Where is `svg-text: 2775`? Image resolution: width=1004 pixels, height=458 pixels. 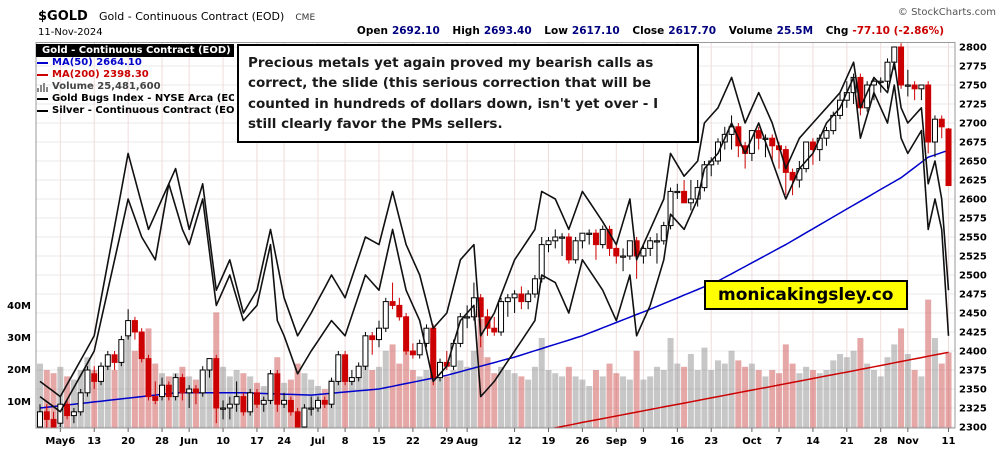 svg-text: 2775 is located at coordinates (973, 67).